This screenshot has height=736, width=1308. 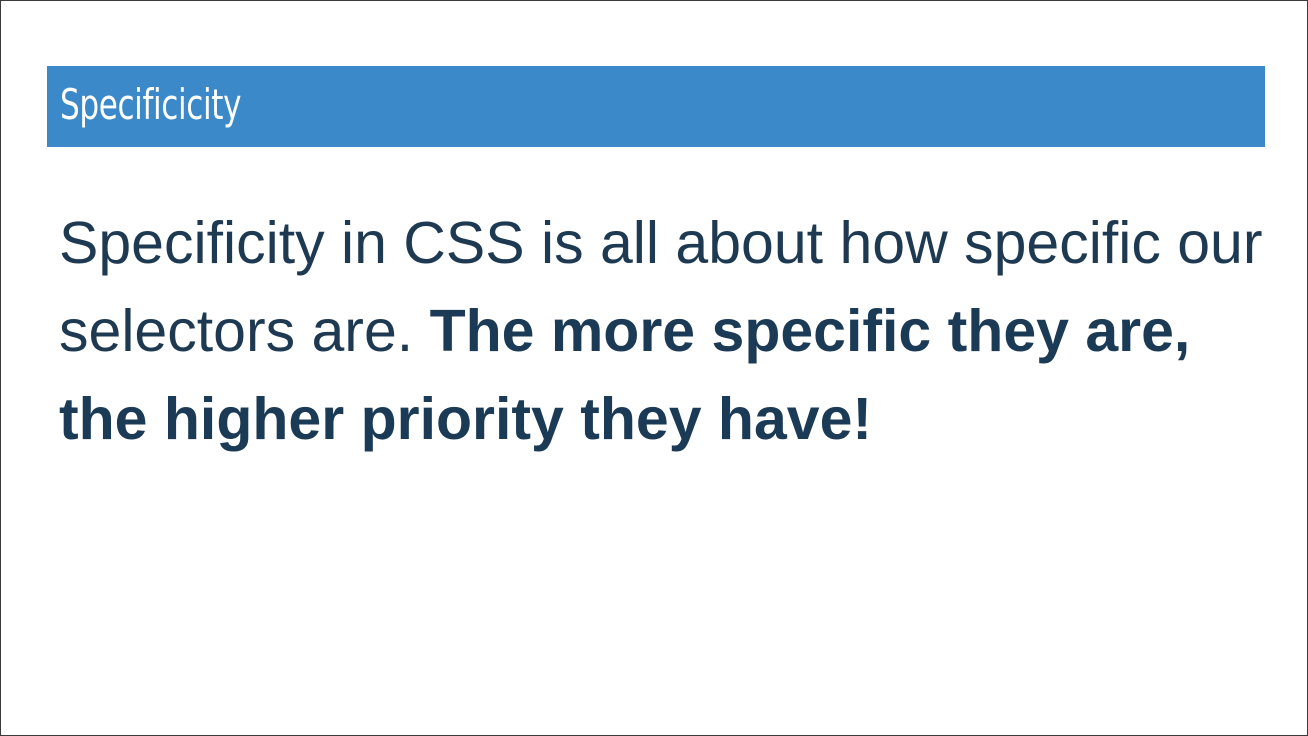 I want to click on slide-title: Specificicity, so click(x=151, y=104).